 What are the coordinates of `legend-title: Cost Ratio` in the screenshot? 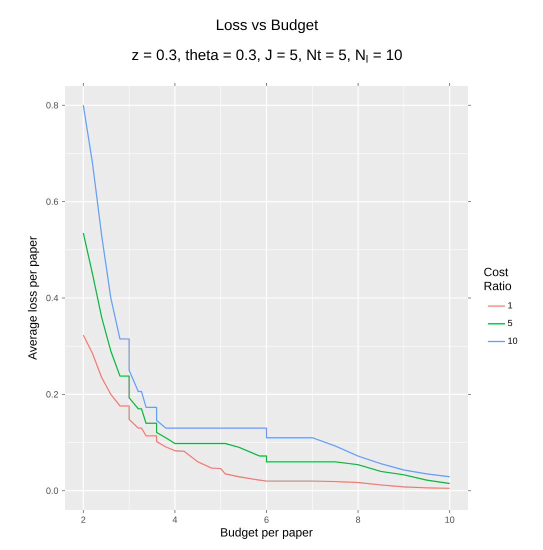 It's located at (498, 279).